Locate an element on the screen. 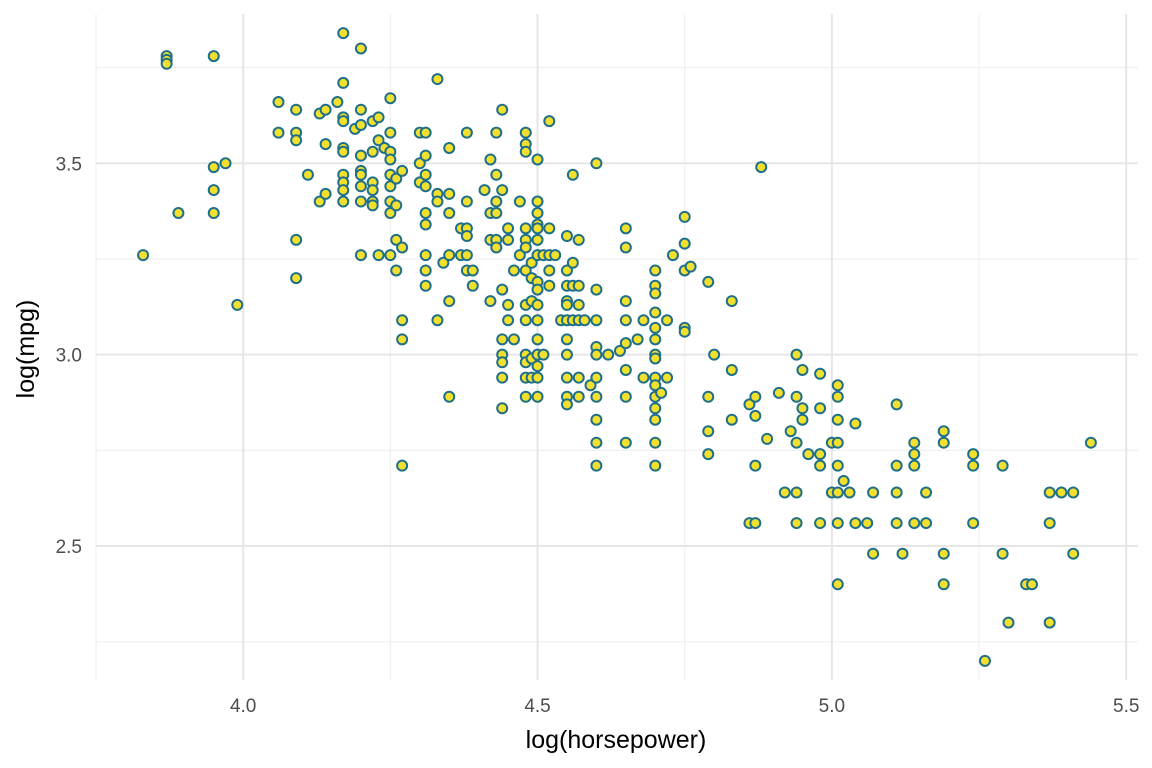 Image resolution: width=1152 pixels, height=768 pixels. y-tick-label: 3.5 is located at coordinates (69, 164).